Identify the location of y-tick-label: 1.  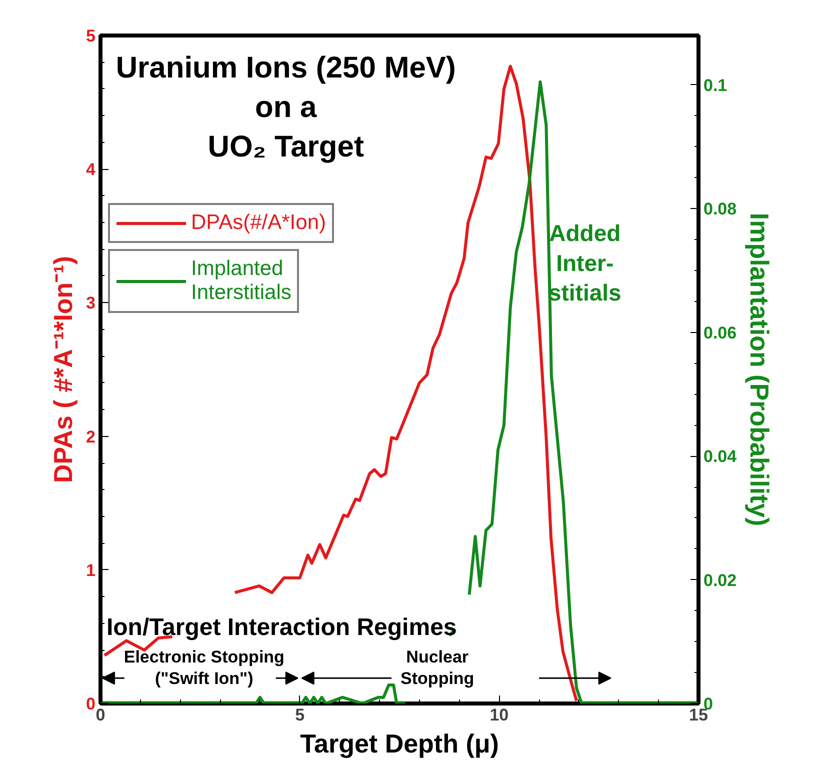
(91, 570).